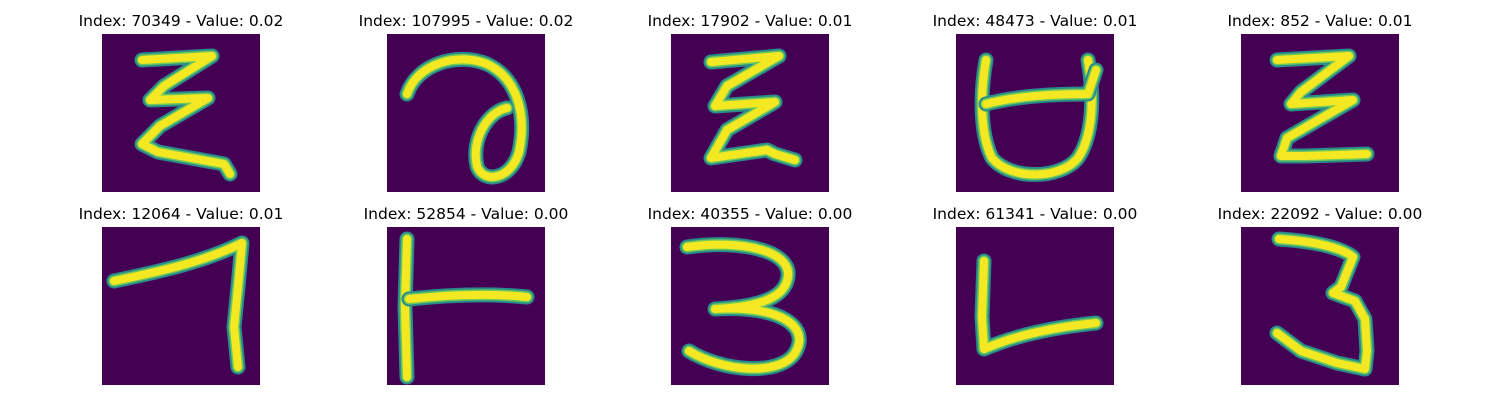  I want to click on panel-title: Index: 22092 - Value: 0.00, so click(1320, 214).